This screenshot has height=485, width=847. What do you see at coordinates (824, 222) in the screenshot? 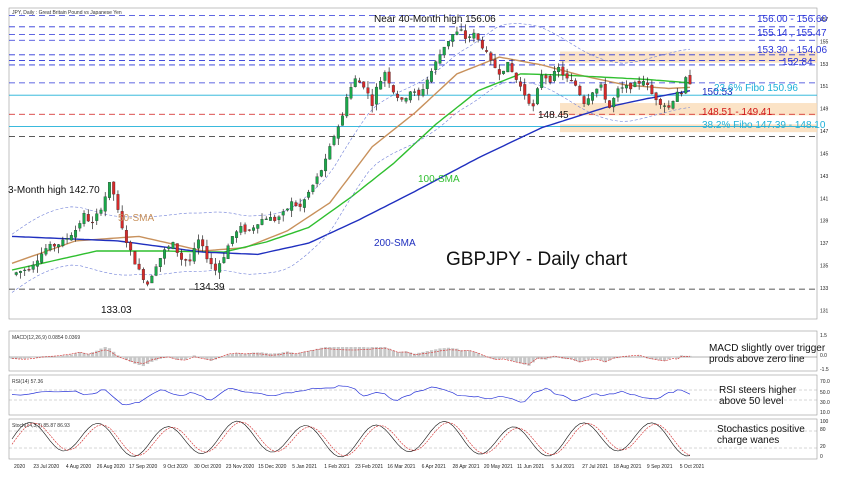
I see `price-tick-label: 139` at bounding box center [824, 222].